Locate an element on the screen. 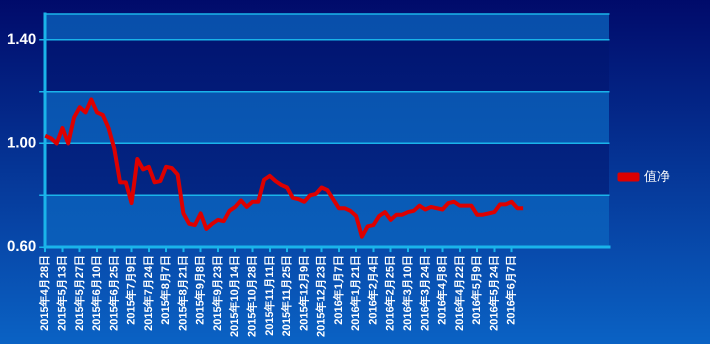 This screenshot has height=344, width=710. x-tick-label: 2016年1月21日 is located at coordinates (355, 293).